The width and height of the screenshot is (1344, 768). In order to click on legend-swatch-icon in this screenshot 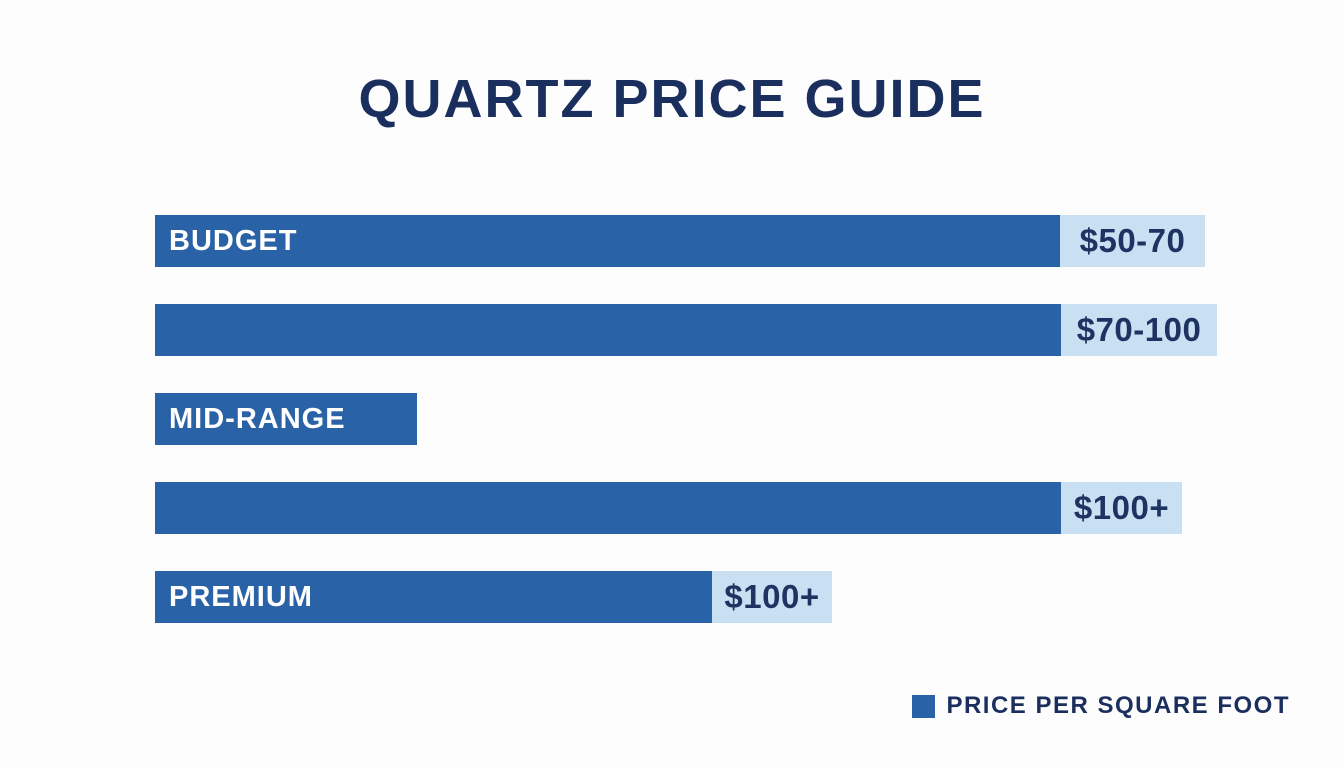, I will do `click(924, 706)`.